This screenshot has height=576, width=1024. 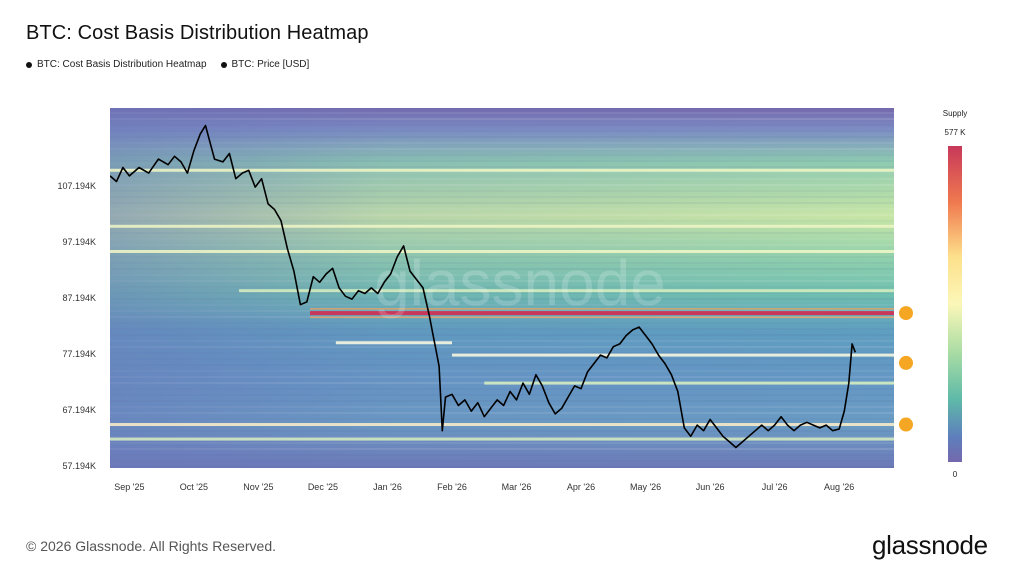 I want to click on watermark-text: glassnode, so click(x=520, y=283).